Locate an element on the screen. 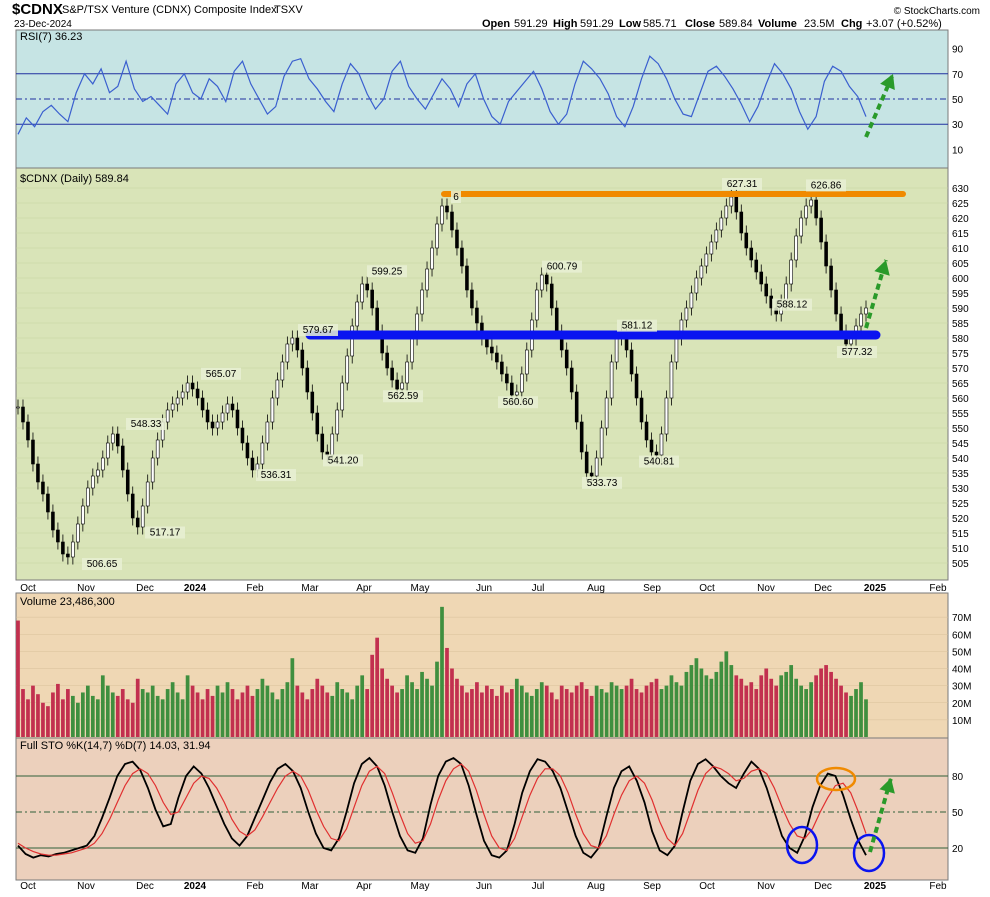  x-axis-month-label: Aug is located at coordinates (596, 588).